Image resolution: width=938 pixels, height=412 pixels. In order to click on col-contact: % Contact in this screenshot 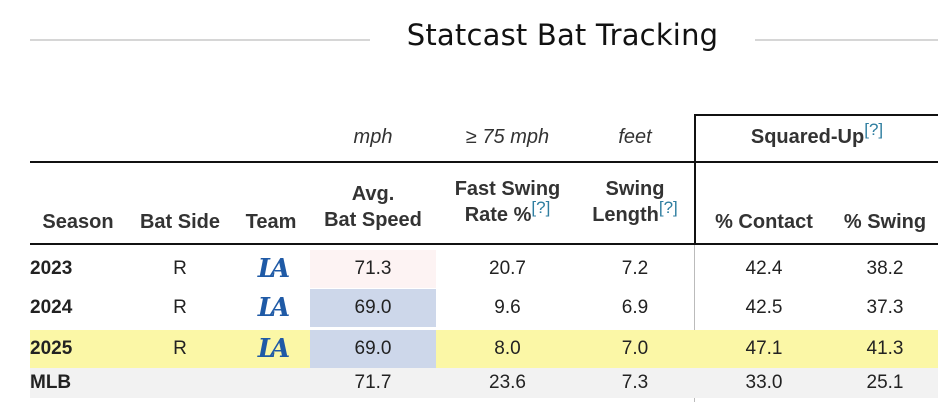, I will do `click(764, 222)`.